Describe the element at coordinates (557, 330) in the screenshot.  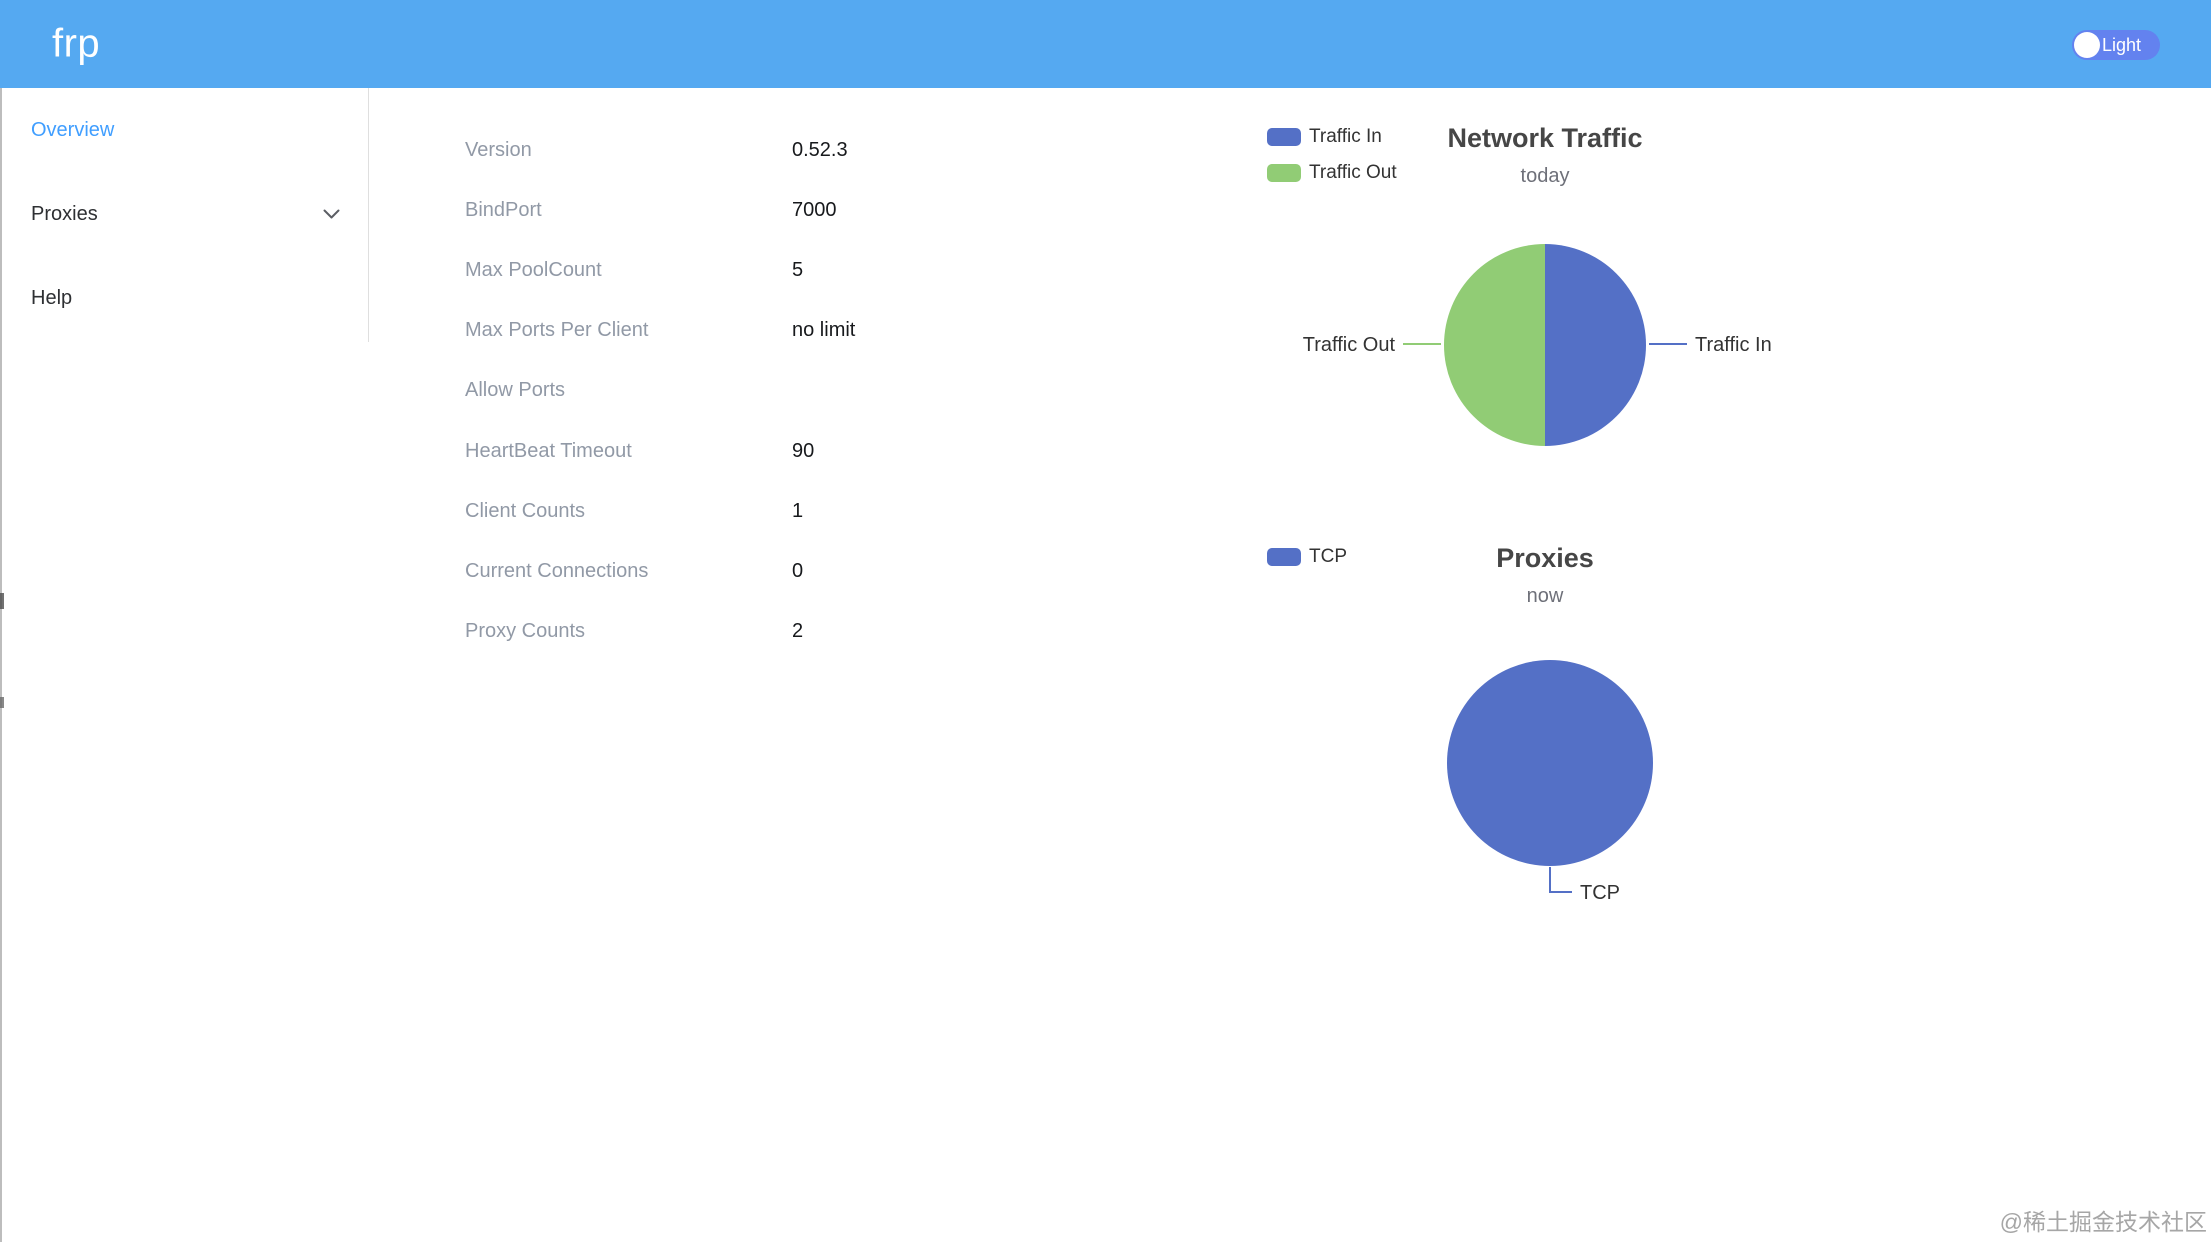
I see `info-label: Max Ports Per Client` at that location.